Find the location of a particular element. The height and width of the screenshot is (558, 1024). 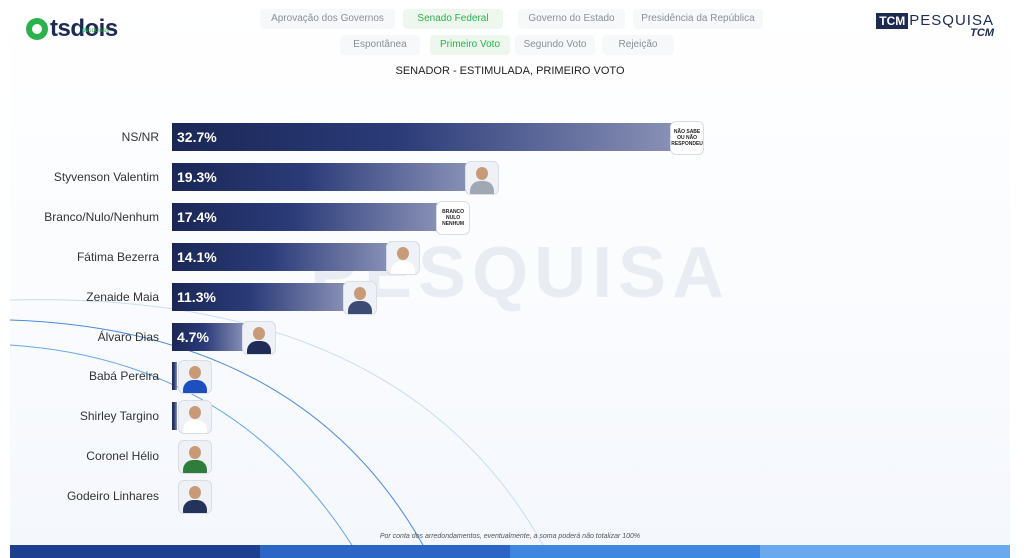

tab-rejei-o: Rejeição is located at coordinates (638, 45).